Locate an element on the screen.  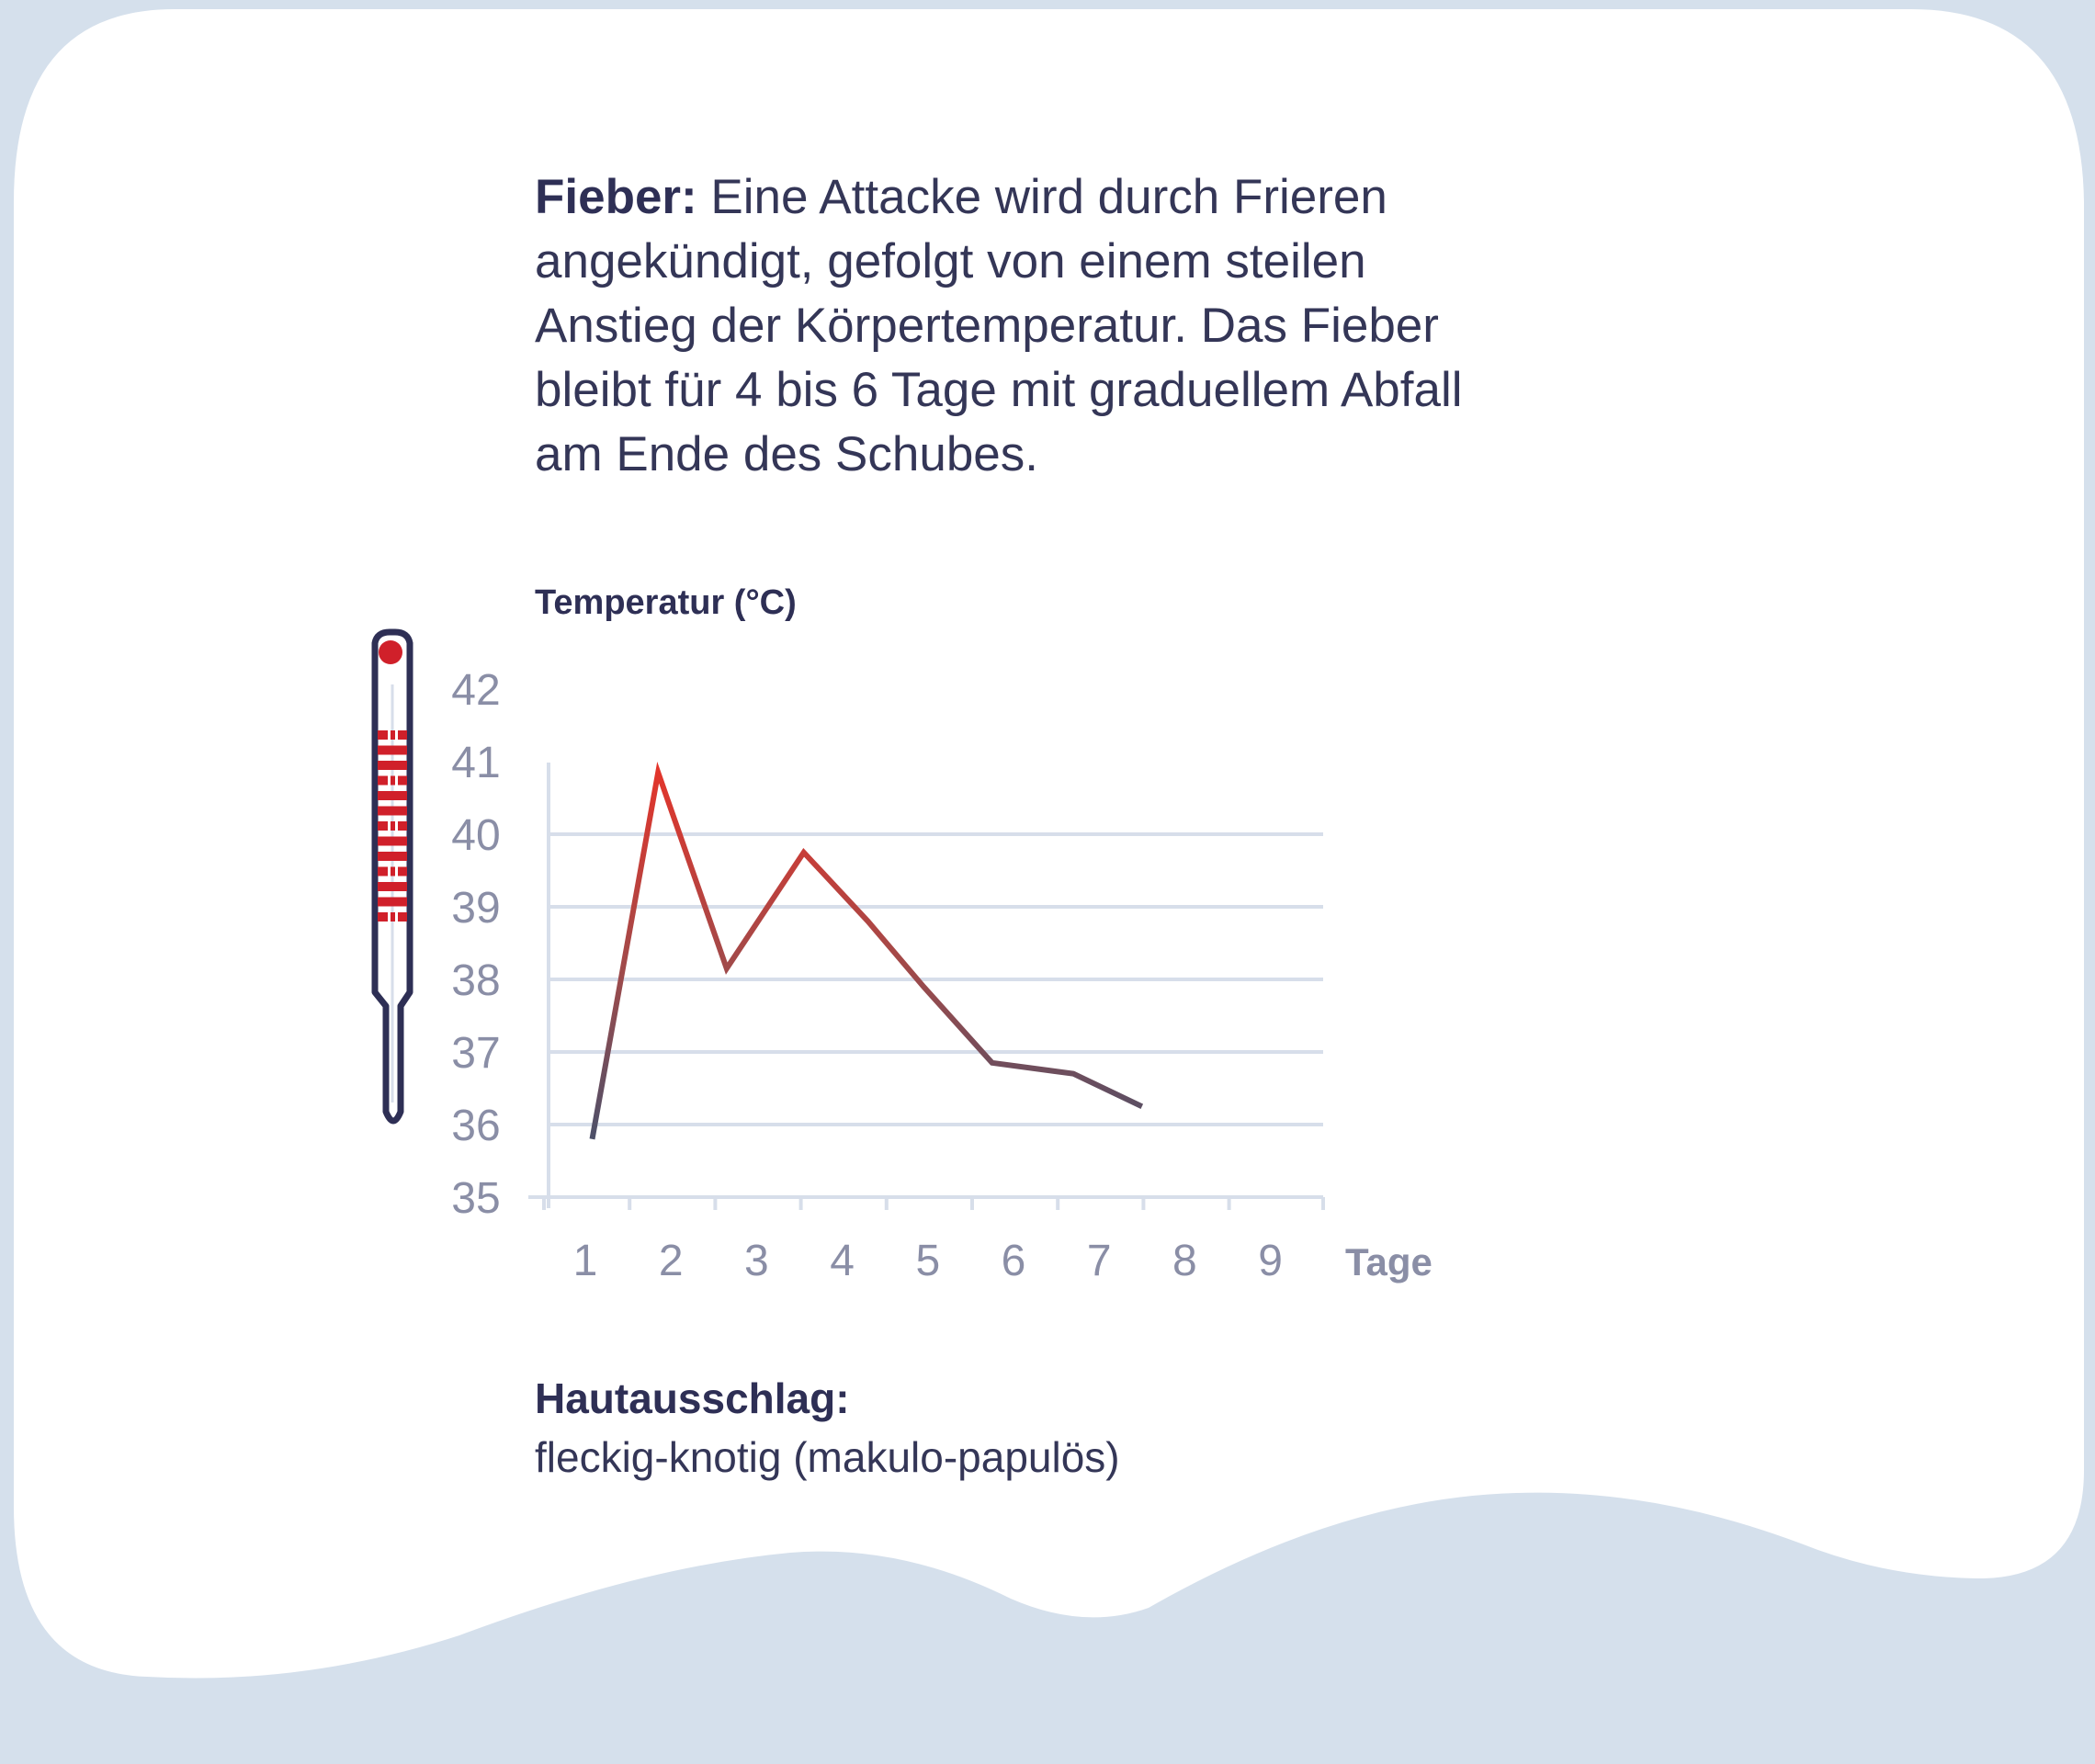
y-tick-label-36: 36 is located at coordinates (475, 1126).